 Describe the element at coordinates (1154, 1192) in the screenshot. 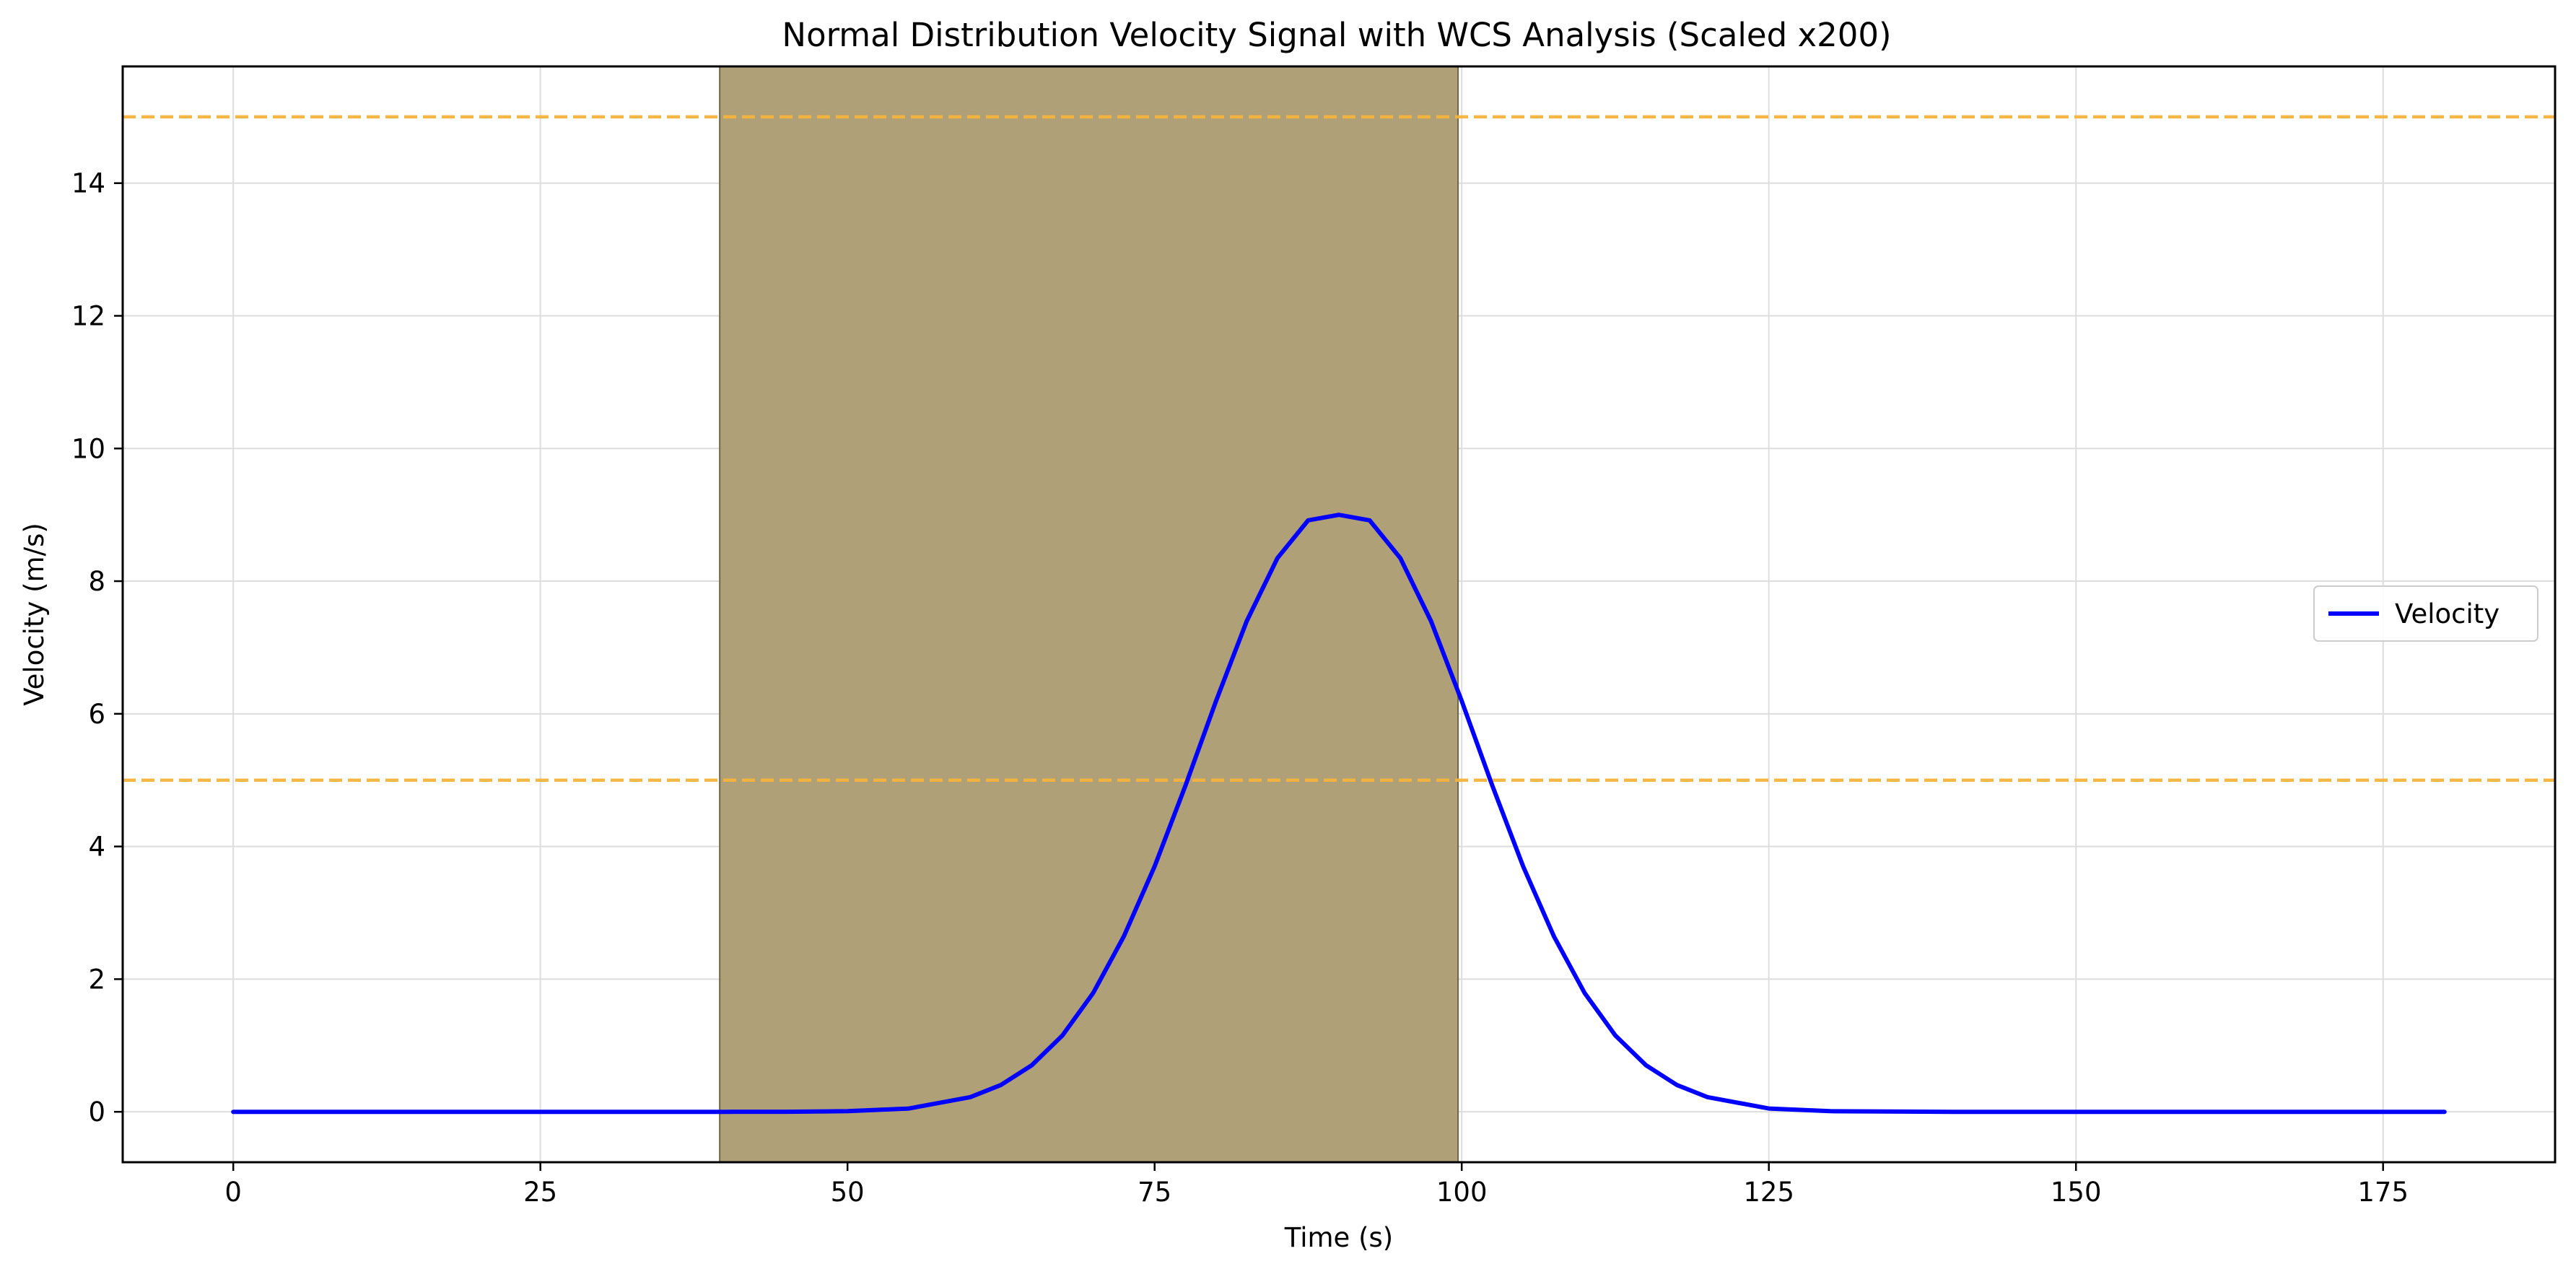

I see `x-tick-label: 75` at that location.